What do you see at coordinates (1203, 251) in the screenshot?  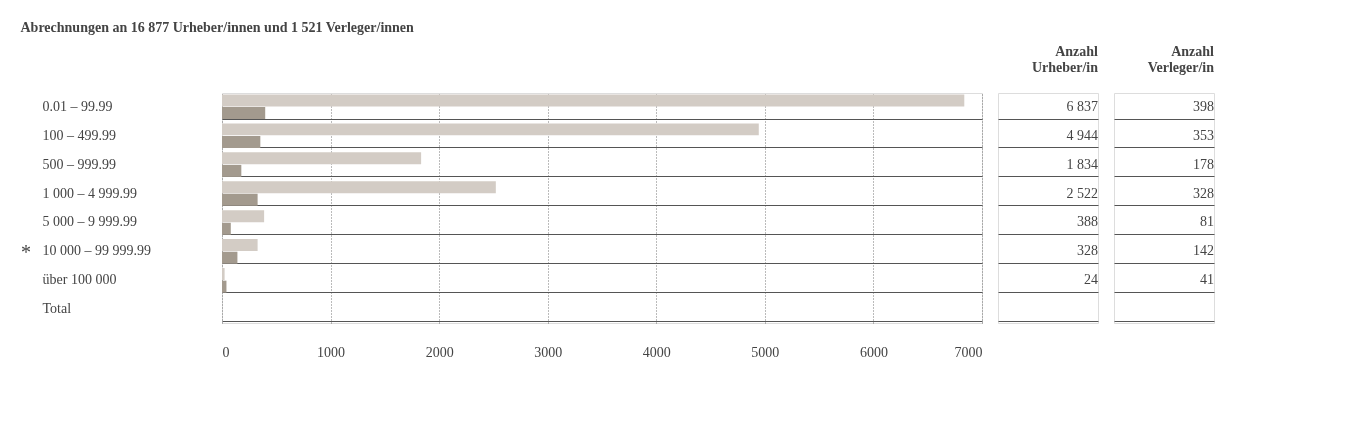 I see `data-label: 142` at bounding box center [1203, 251].